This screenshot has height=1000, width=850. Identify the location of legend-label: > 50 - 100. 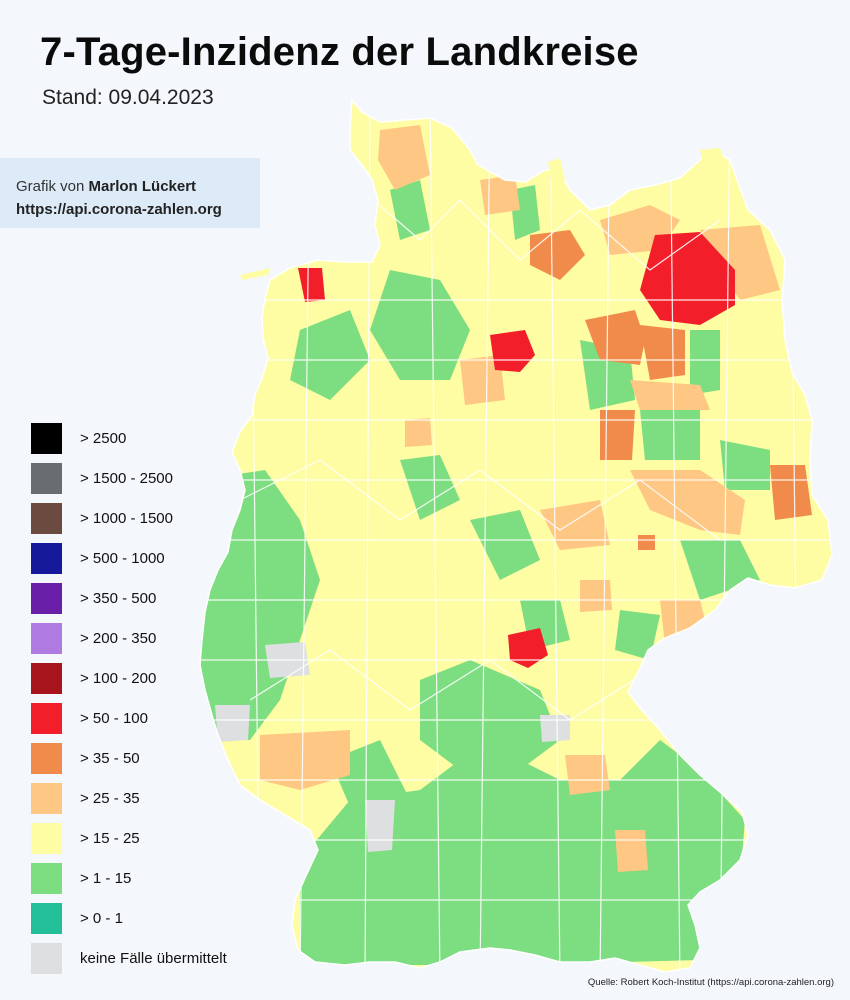
(114, 718).